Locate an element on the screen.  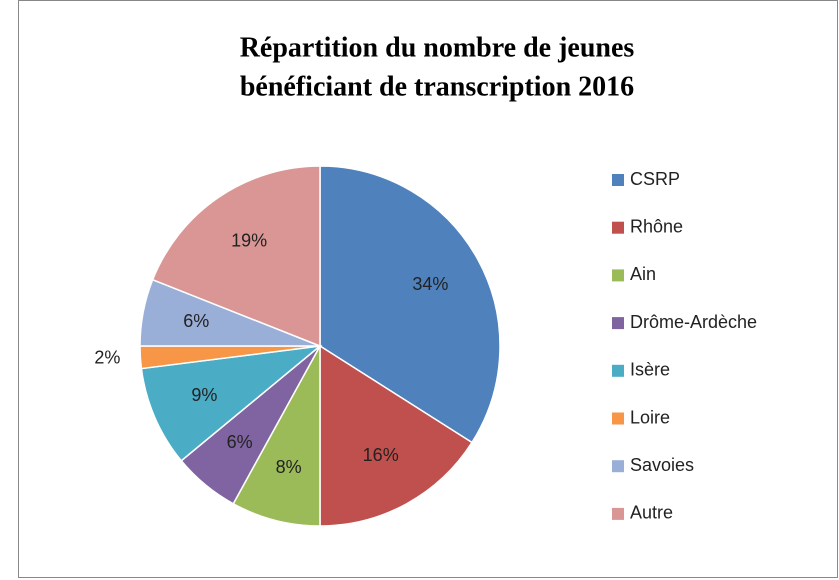
data-label: 2% is located at coordinates (107, 357).